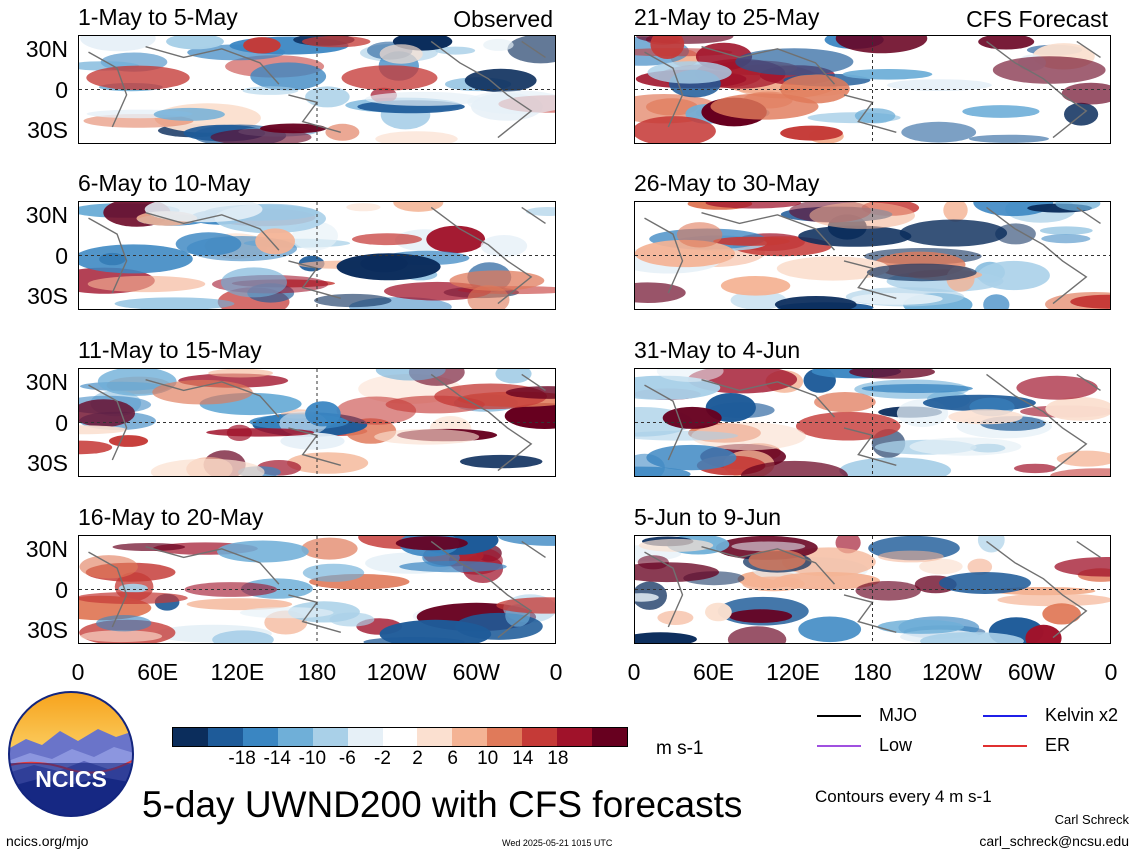 The width and height of the screenshot is (1135, 856). Describe the element at coordinates (47, 841) in the screenshot. I see `site-url: ncics.org/mjo` at that location.